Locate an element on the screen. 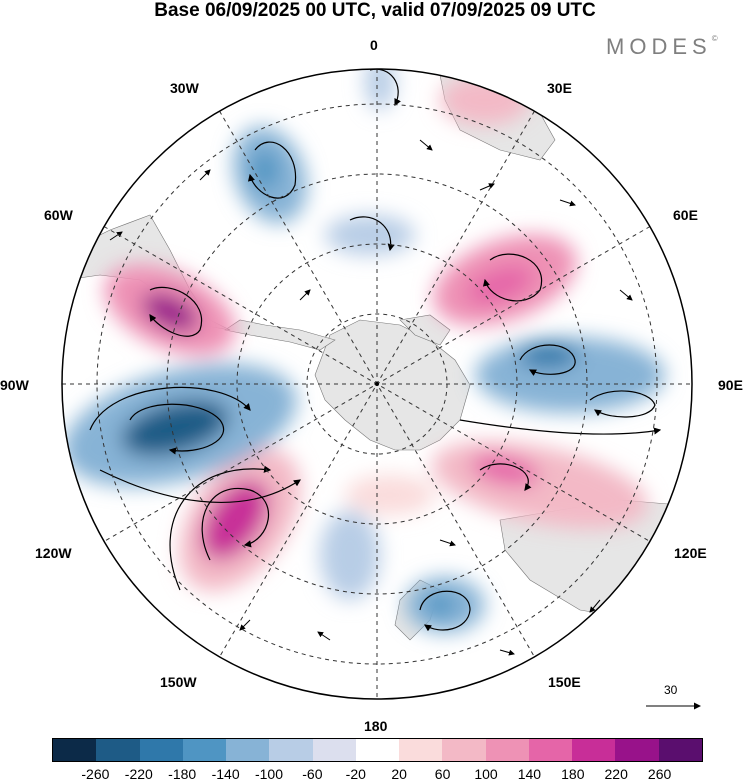  modes-logo-text: MODES is located at coordinates (659, 46).